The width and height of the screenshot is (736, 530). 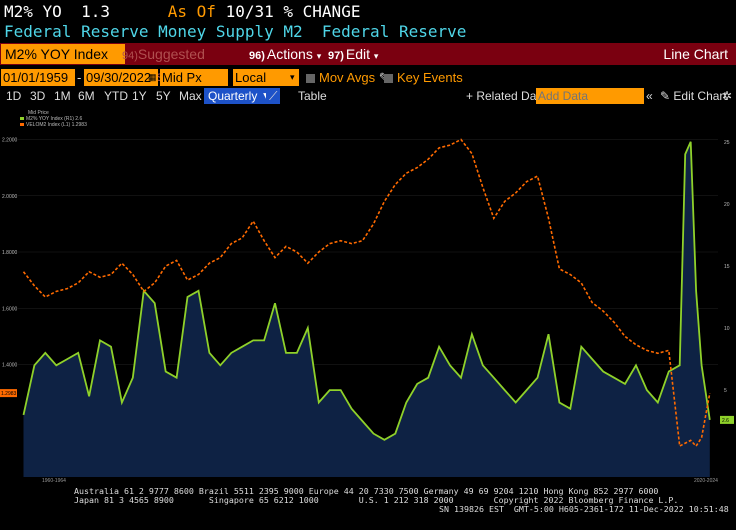 What do you see at coordinates (182, 64) in the screenshot?
I see `suggested-charts-button: 94)Suggested Charts` at bounding box center [182, 64].